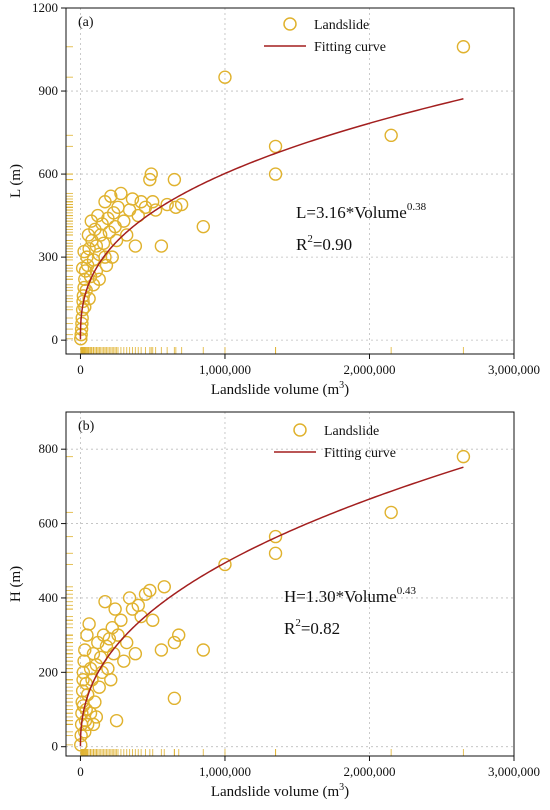  Describe the element at coordinates (45, 7) in the screenshot. I see `y-tick-label: 1200` at that location.